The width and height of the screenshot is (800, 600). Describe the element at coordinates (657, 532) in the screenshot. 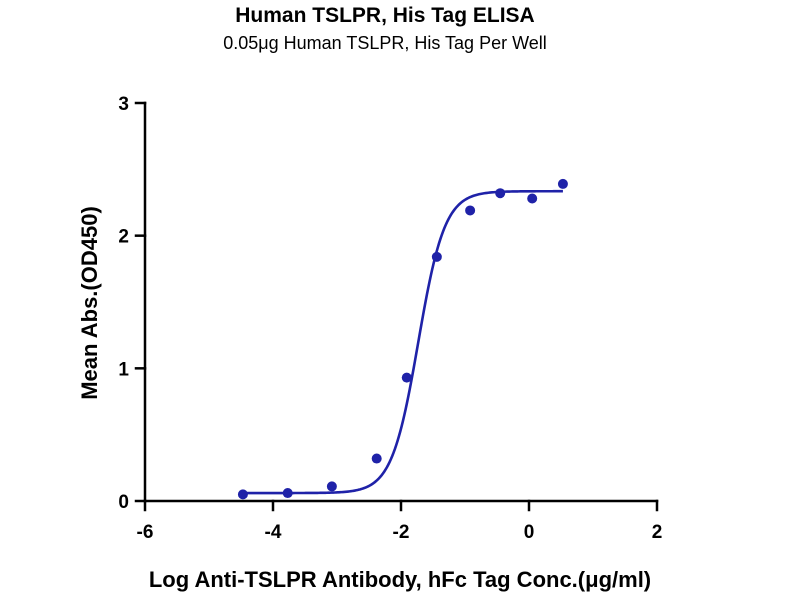

I see `x-tick-label: 2` at that location.